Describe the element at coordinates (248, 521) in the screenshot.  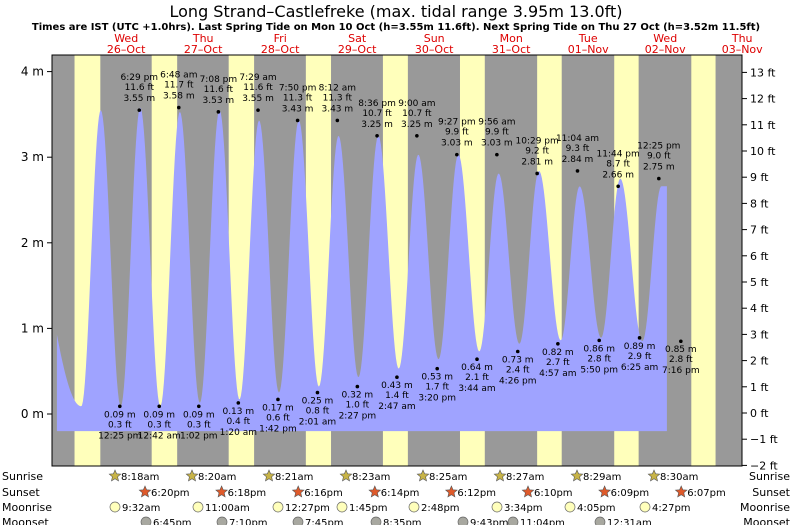
I see `moonset-time: 7:10pm` at that location.